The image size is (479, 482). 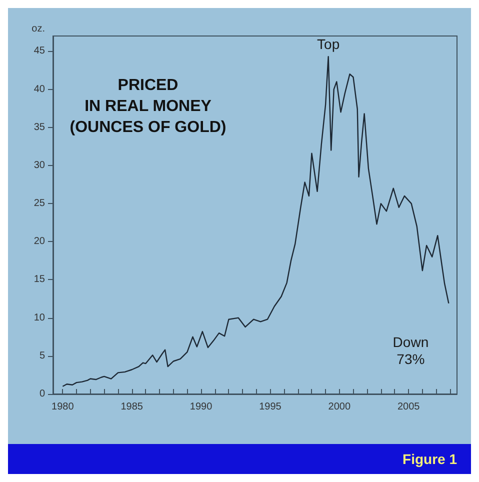 I want to click on y-tick-label: 30, so click(x=40, y=165).